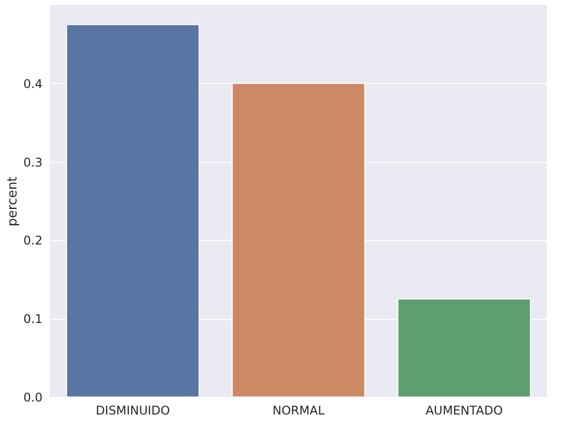 This screenshot has height=435, width=582. Describe the element at coordinates (133, 411) in the screenshot. I see `x-tick-label: DISMINUIDO` at that location.